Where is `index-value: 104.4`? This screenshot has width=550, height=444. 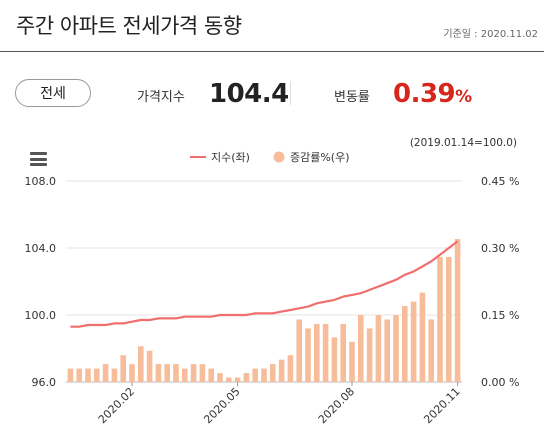
index-value: 104.4 is located at coordinates (249, 94).